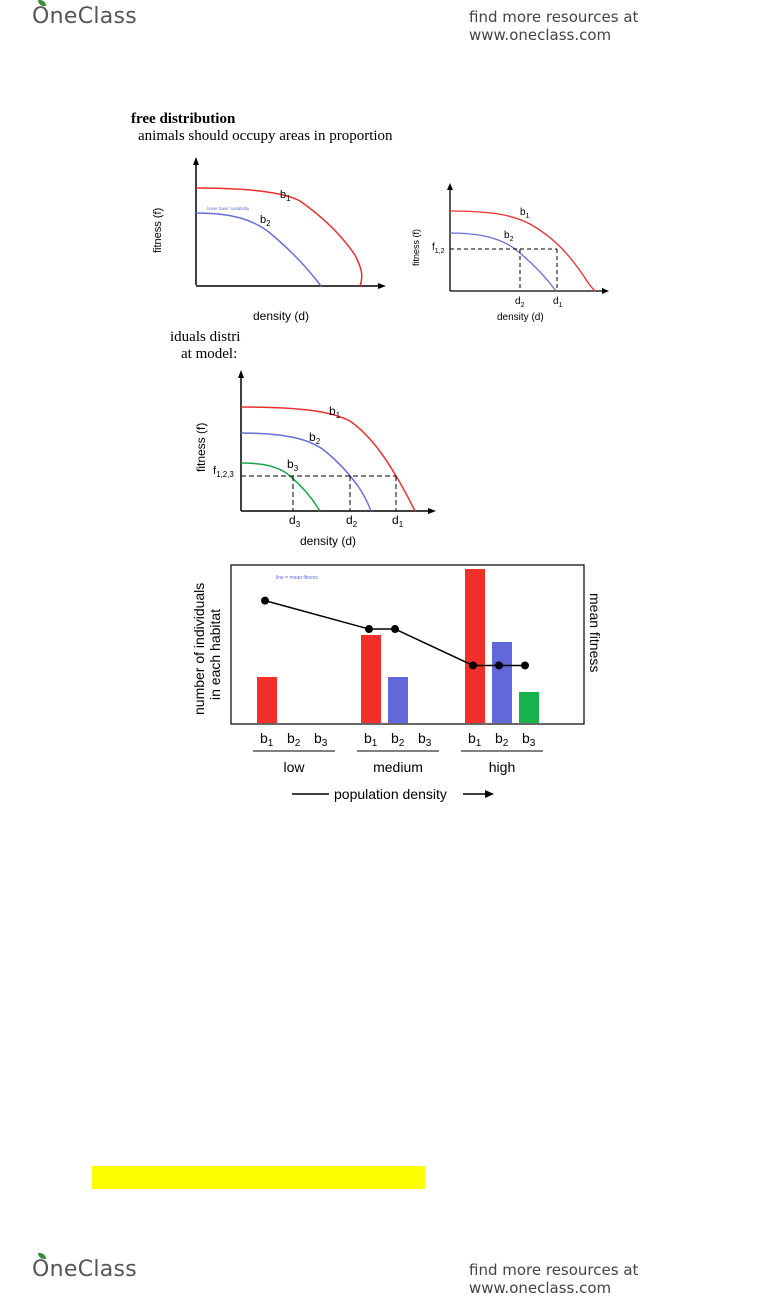 This screenshot has height=1297, width=784. Describe the element at coordinates (280, 487) in the screenshot. I see `curve-b3` at that location.